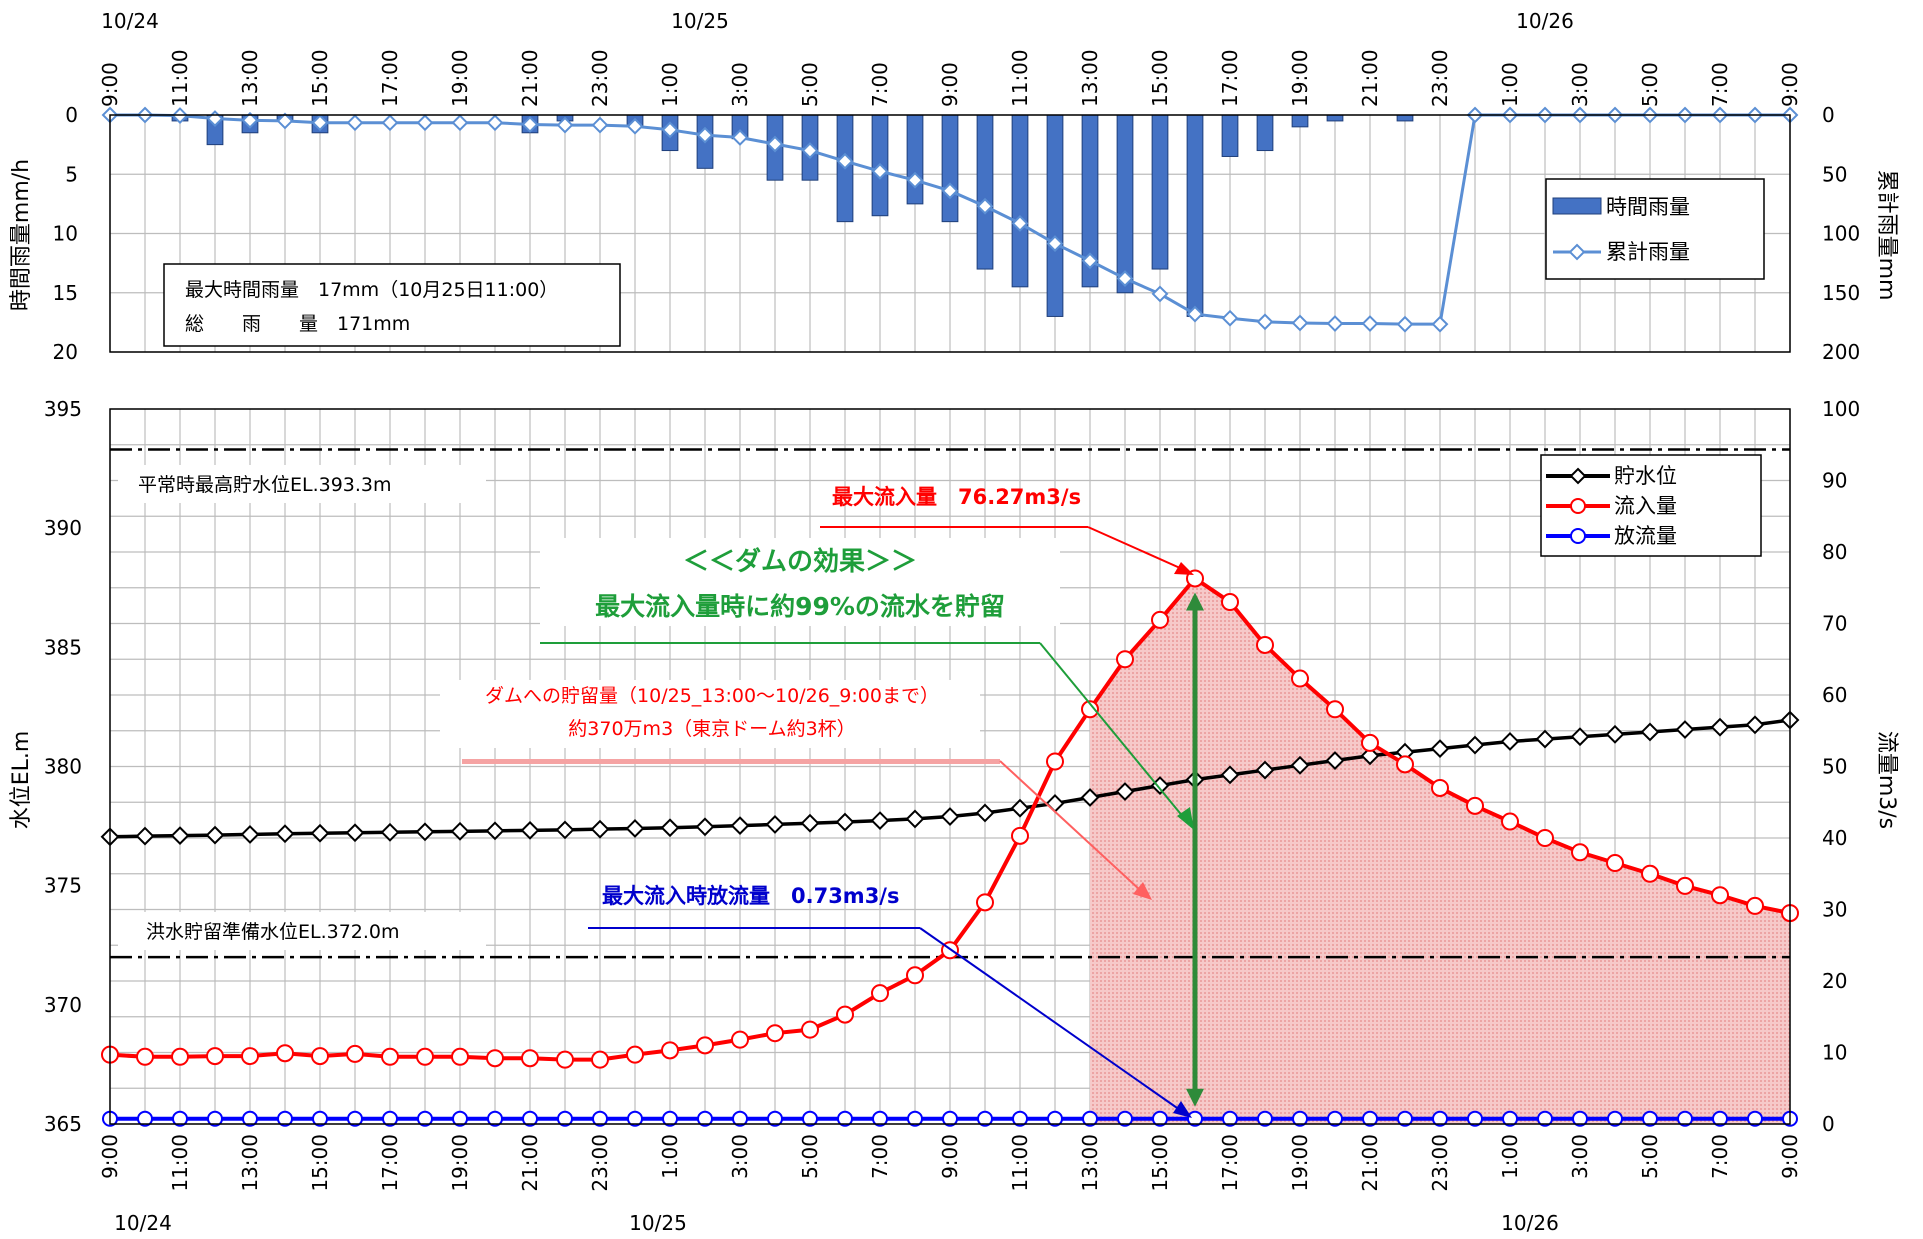 The width and height of the screenshot is (1923, 1239). Describe the element at coordinates (1720, 1156) in the screenshot. I see `dam-xtick: 7:00` at that location.